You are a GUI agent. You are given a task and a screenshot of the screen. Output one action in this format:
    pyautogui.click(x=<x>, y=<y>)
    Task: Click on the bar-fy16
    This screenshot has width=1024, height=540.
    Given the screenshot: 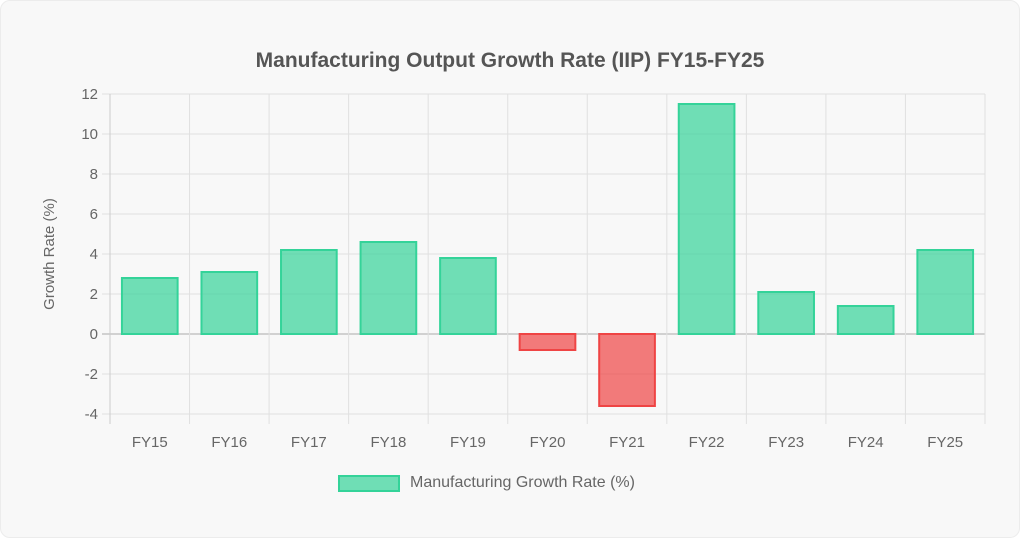 What is the action you would take?
    pyautogui.click(x=229, y=303)
    